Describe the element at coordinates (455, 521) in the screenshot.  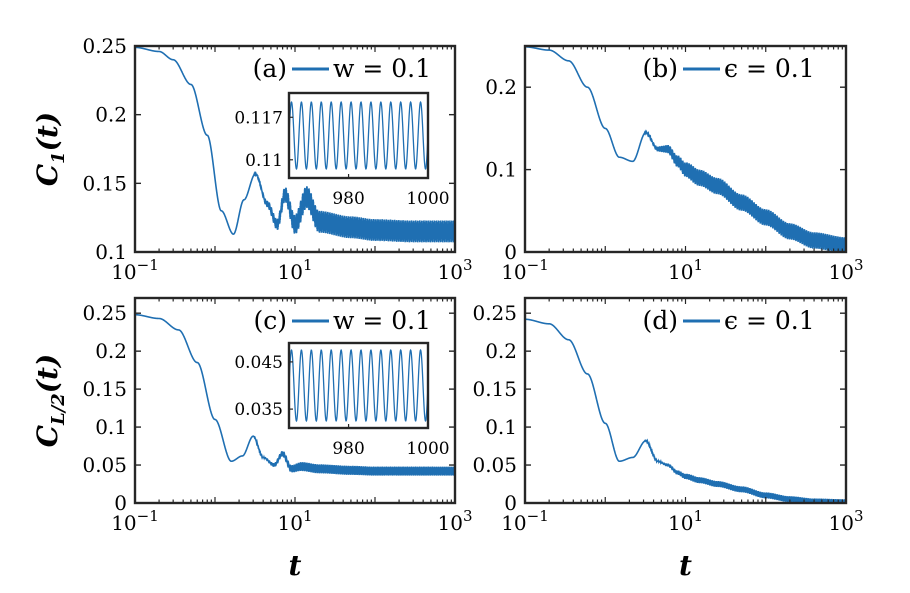
I see `xtick-label-c-2: 10³` at that location.